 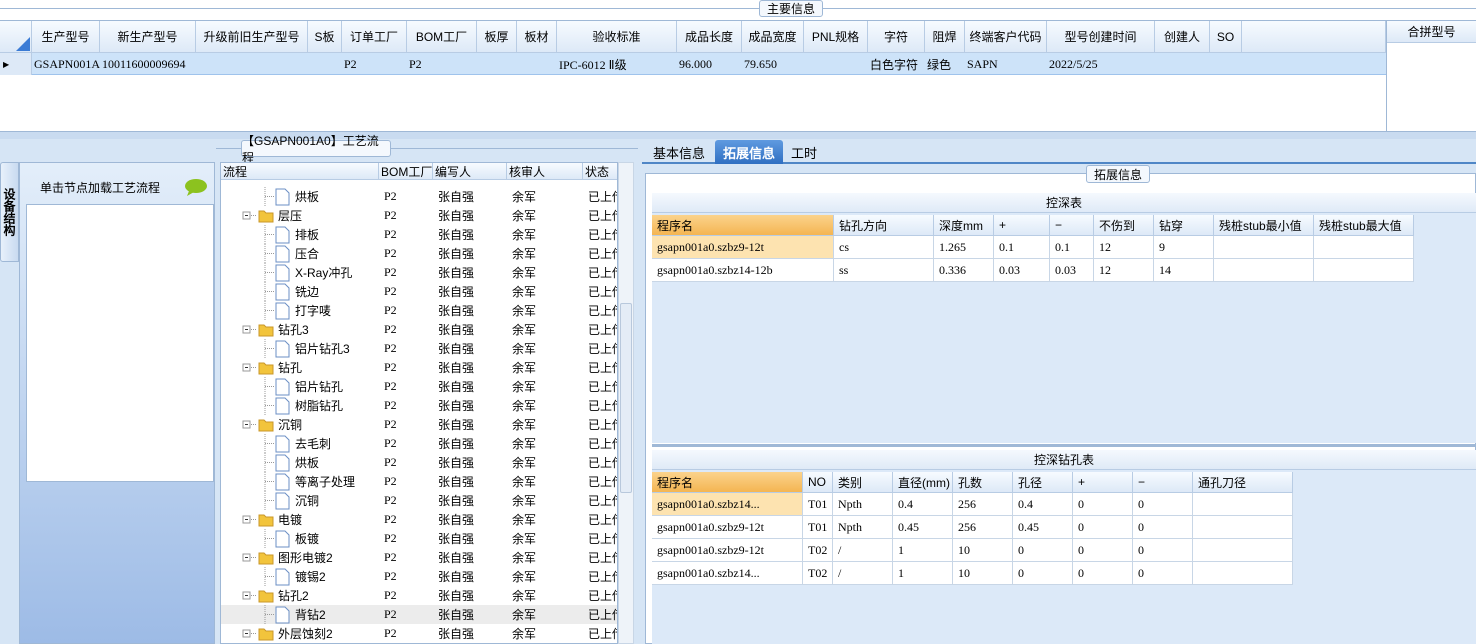 What do you see at coordinates (884, 225) in the screenshot?
I see `column-header: 钻孔方向` at bounding box center [884, 225].